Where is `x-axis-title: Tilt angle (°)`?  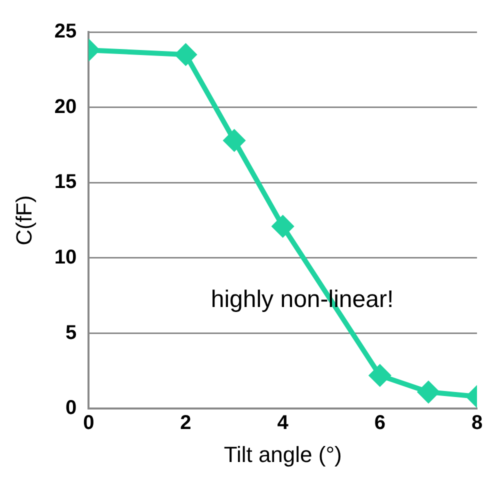 x-axis-title: Tilt angle (°) is located at coordinates (283, 454).